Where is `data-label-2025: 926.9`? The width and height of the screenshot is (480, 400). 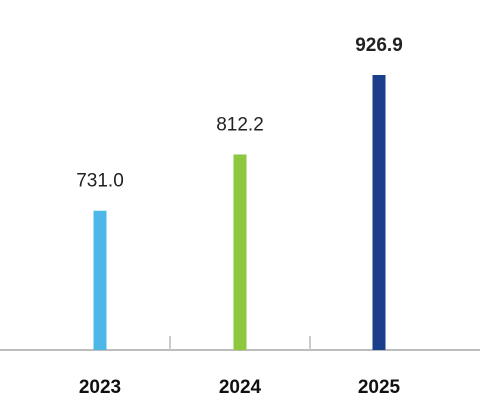
data-label-2025: 926.9 is located at coordinates (379, 45).